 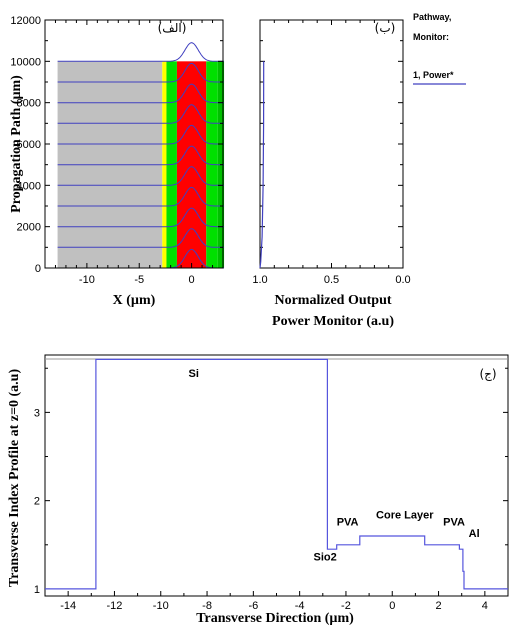 What do you see at coordinates (385, 28) in the screenshot?
I see `b-panel-label: (ب)` at bounding box center [385, 28].